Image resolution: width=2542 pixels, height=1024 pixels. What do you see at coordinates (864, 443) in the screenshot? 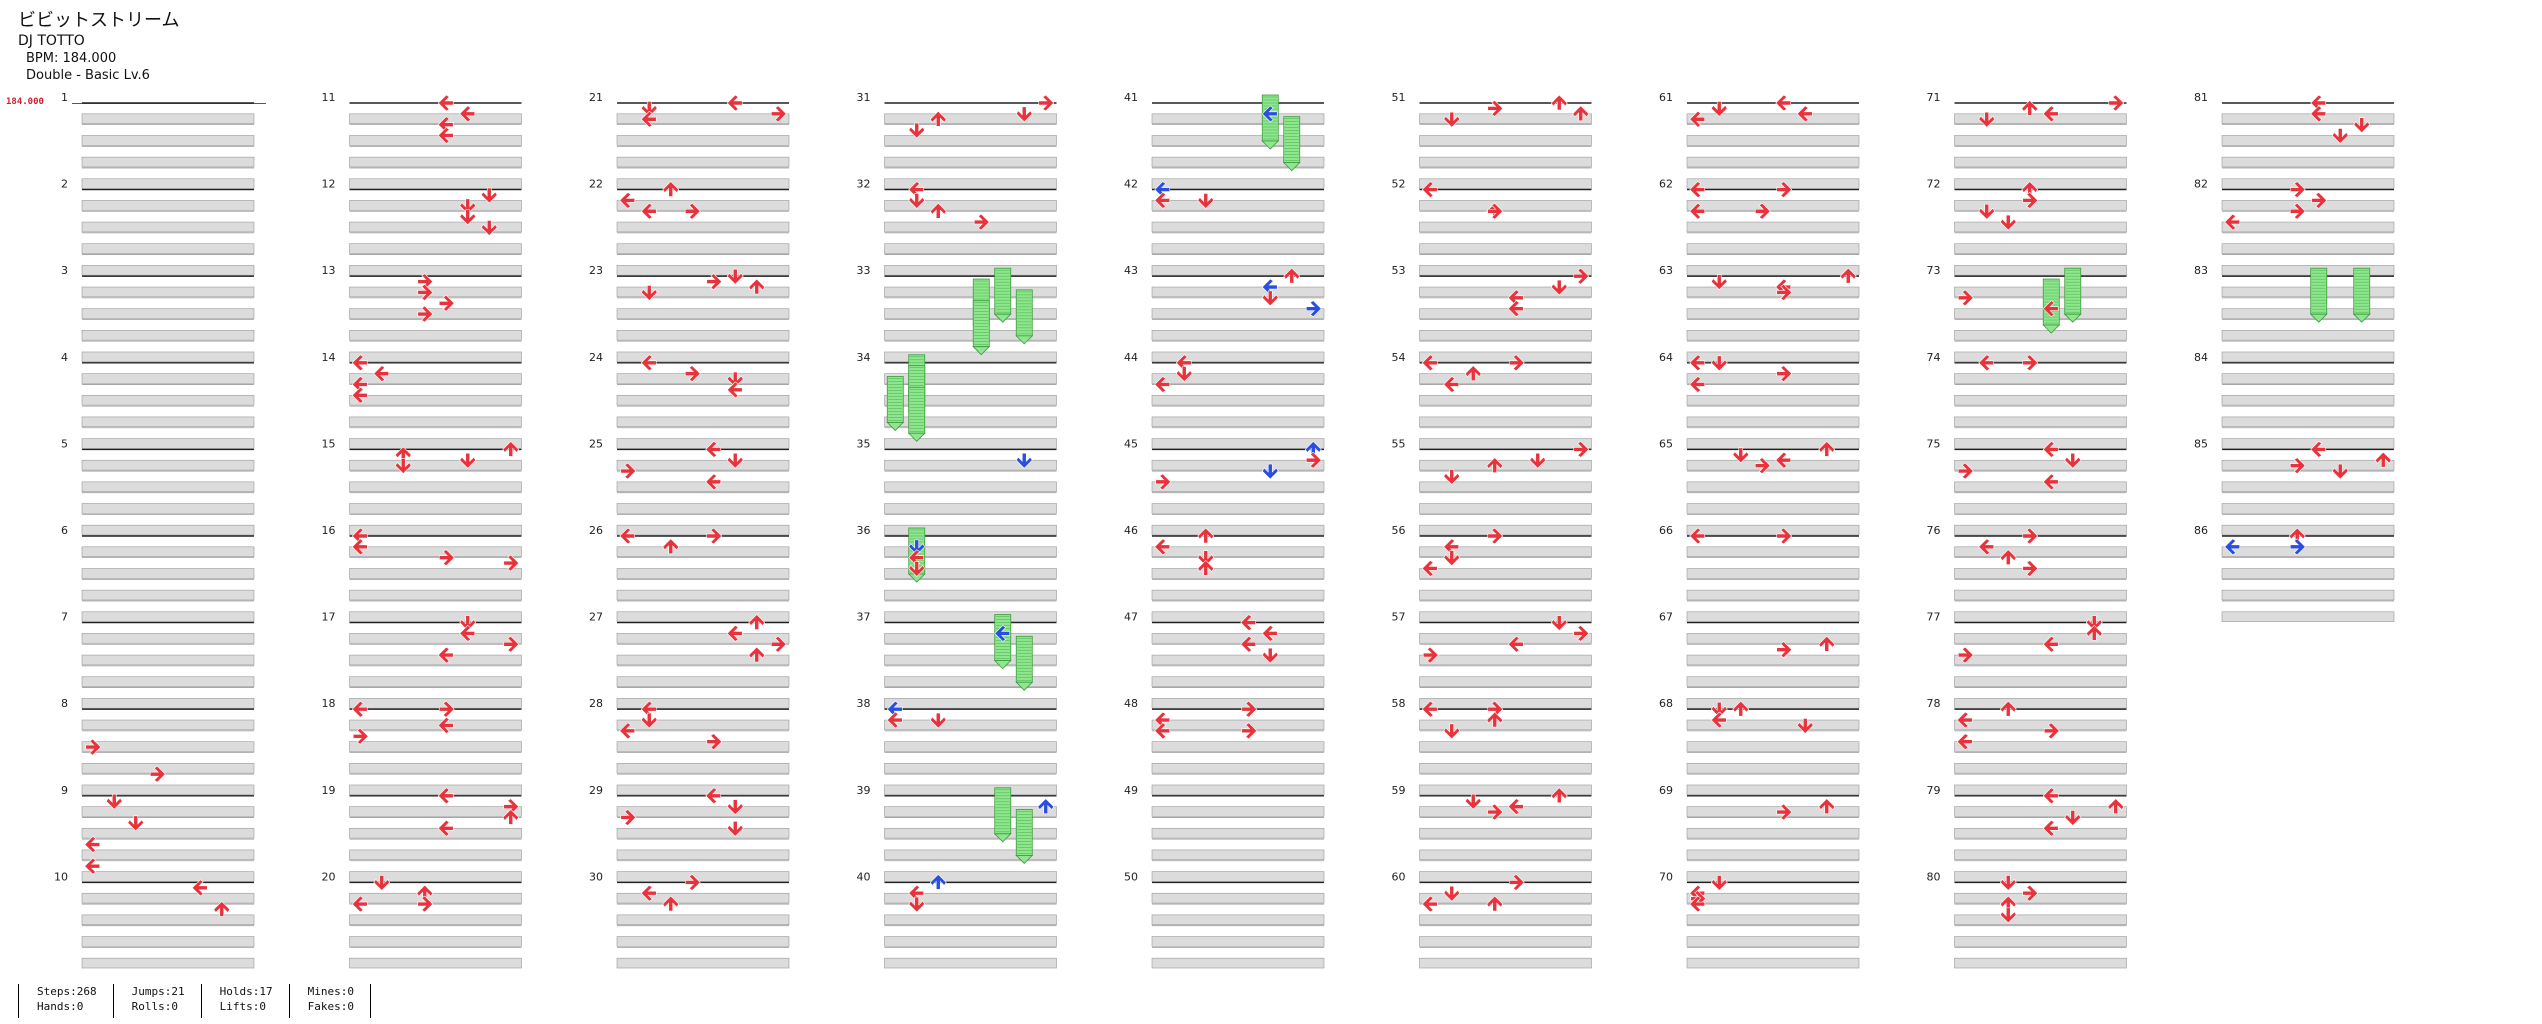
I see `measure-number: 35` at bounding box center [864, 443].